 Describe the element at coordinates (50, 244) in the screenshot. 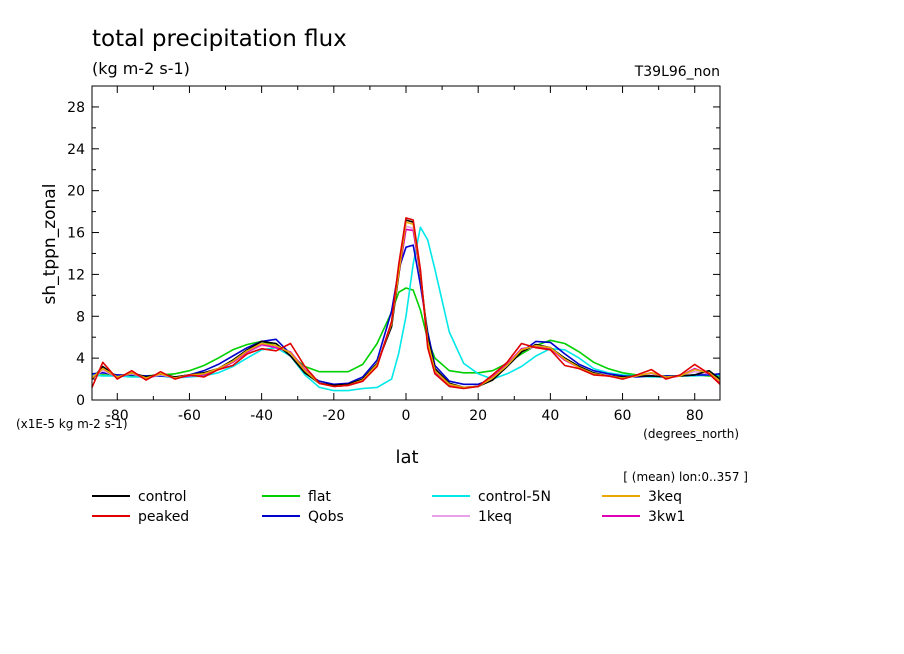

I see `y-axis-label: sh_tppn_zonal` at that location.